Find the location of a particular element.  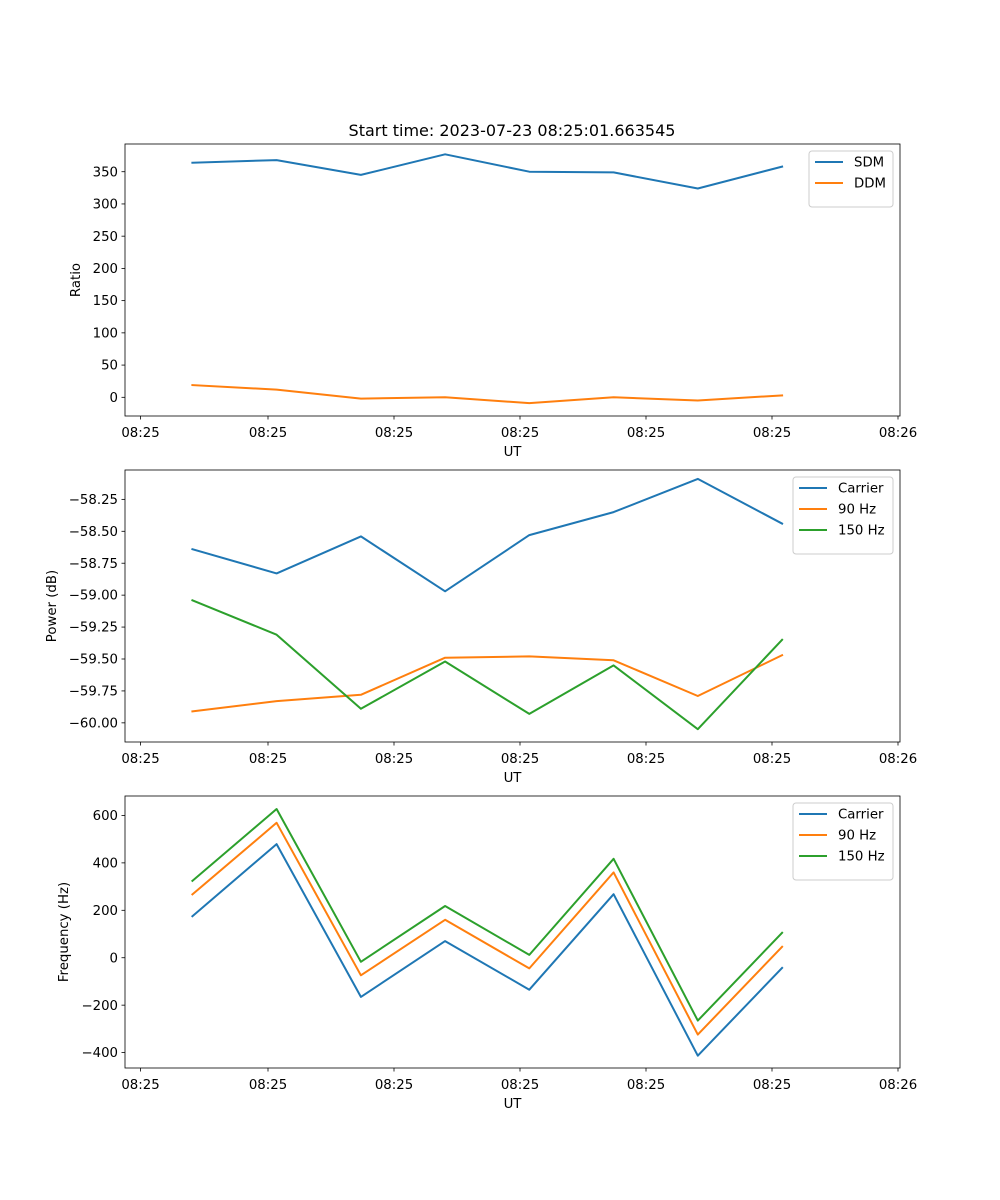

y-axis-label: Power (dB) is located at coordinates (52, 606).